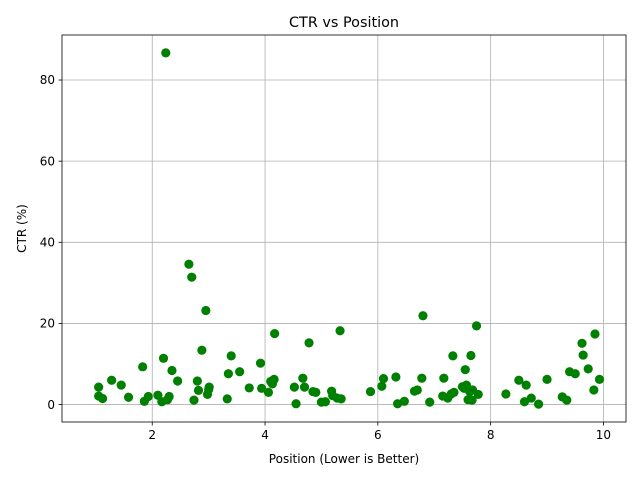 Image resolution: width=640 pixels, height=480 pixels. What do you see at coordinates (344, 23) in the screenshot?
I see `chart-title: CTR vs Position` at bounding box center [344, 23].